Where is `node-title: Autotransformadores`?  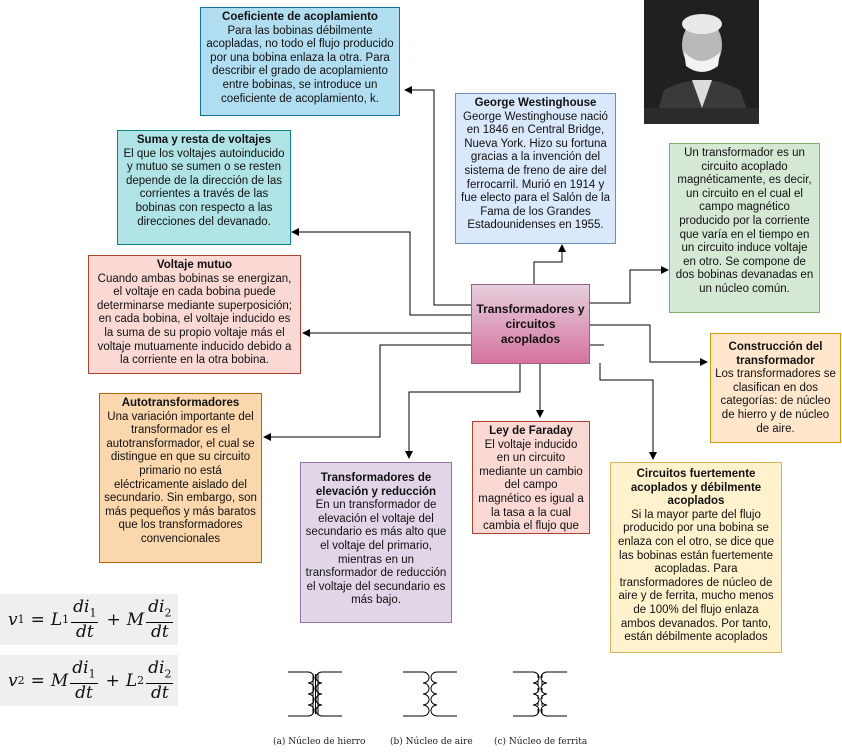 node-title: Autotransformadores is located at coordinates (180, 403).